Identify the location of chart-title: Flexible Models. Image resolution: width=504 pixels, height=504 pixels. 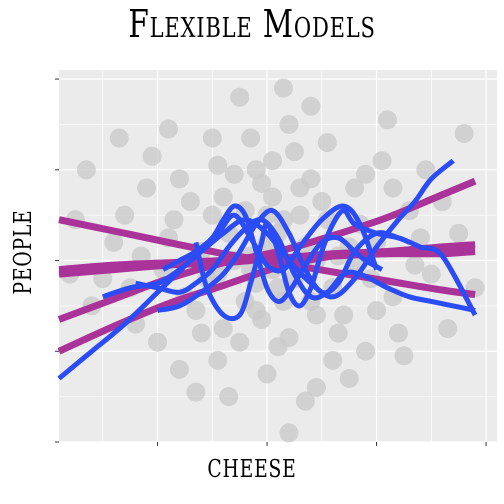
(252, 24).